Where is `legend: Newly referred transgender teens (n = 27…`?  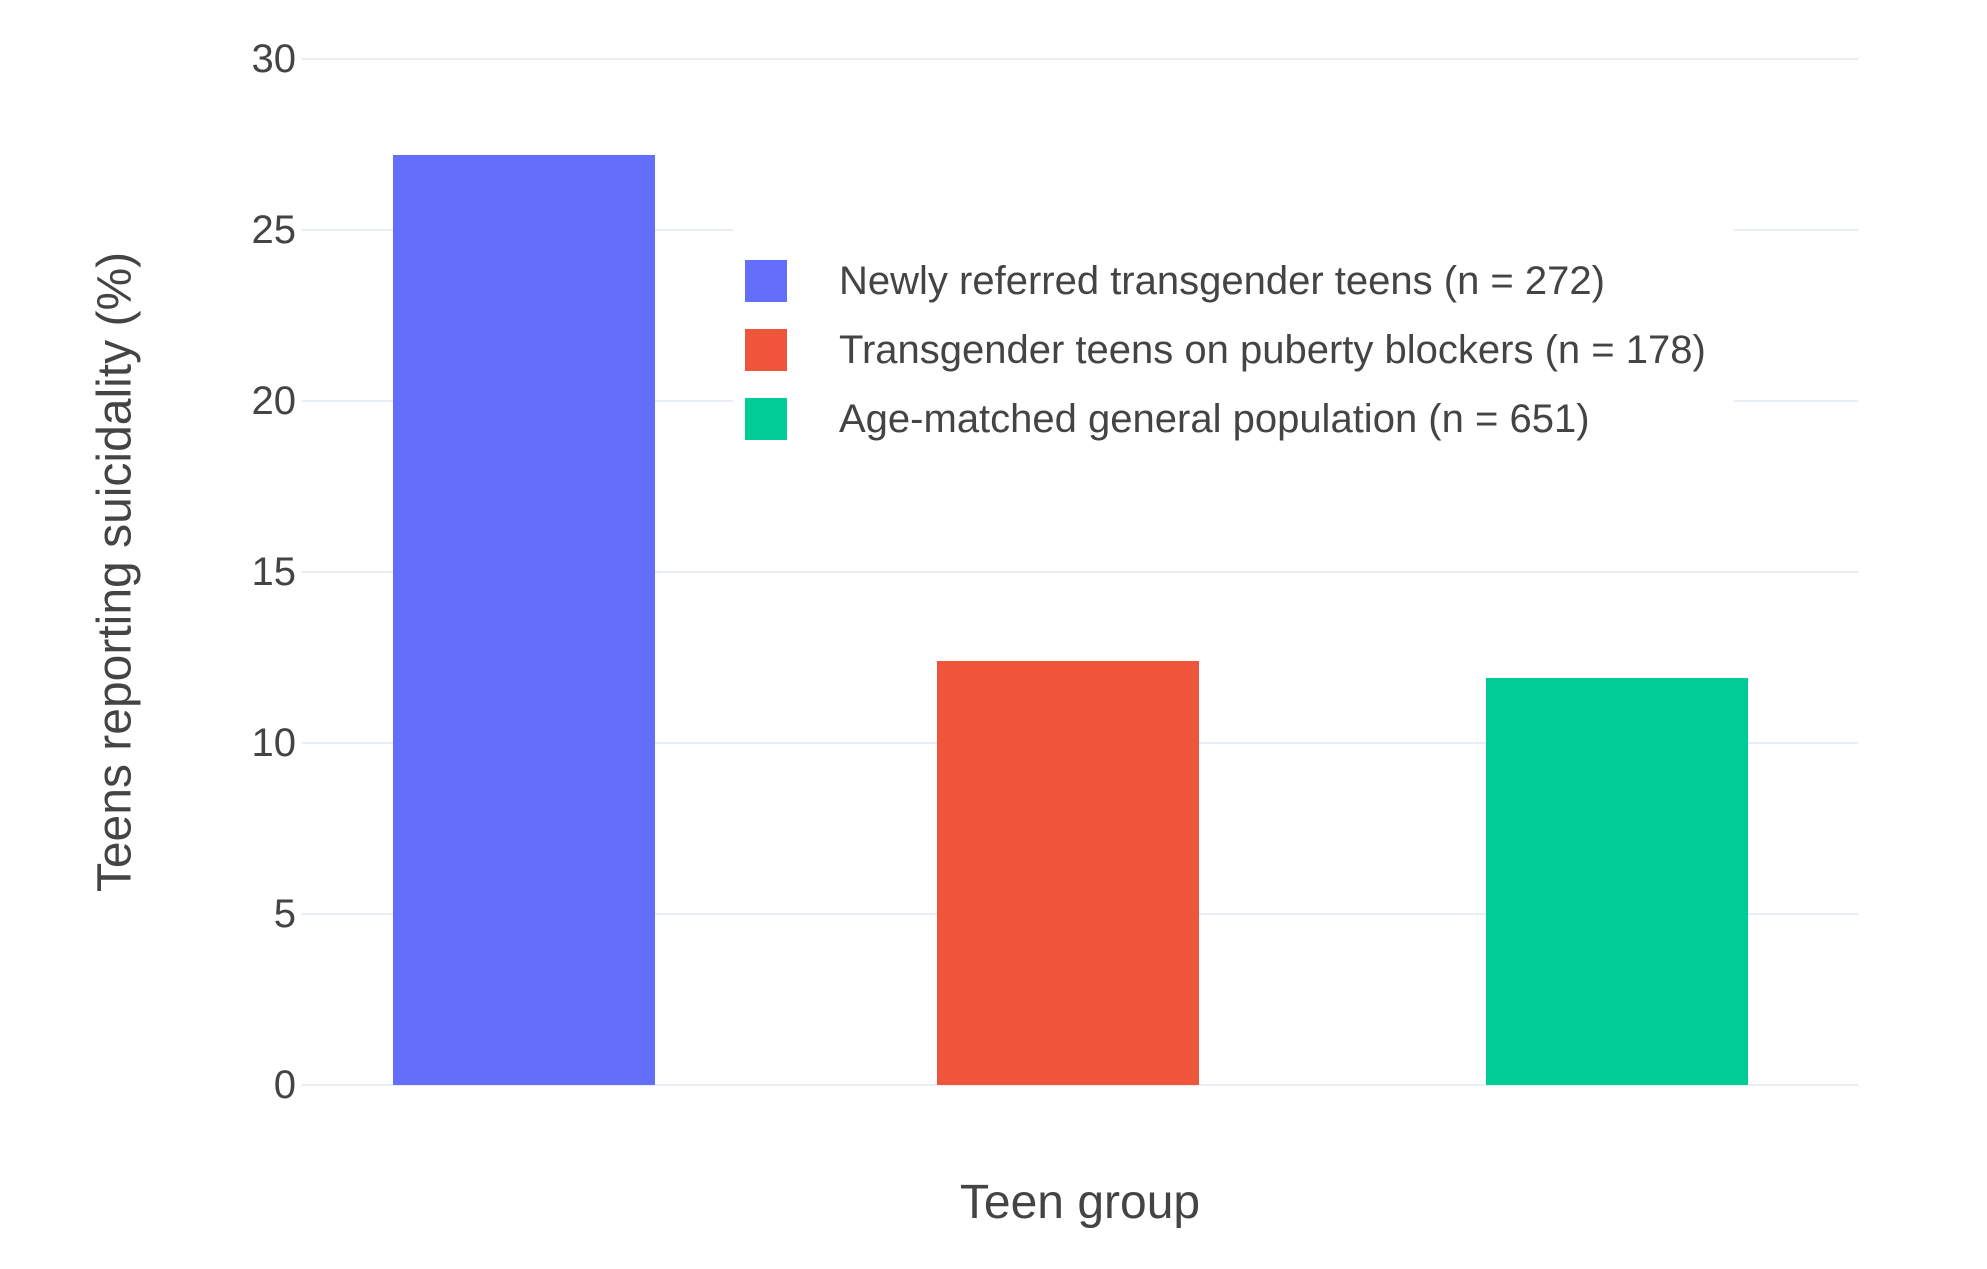 legend: Newly referred transgender teens (n = 27… is located at coordinates (1233, 344).